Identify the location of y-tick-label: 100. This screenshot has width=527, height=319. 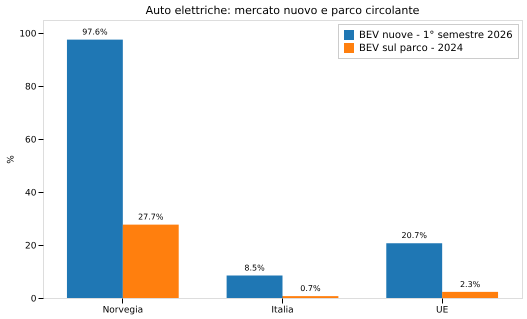
(28, 35).